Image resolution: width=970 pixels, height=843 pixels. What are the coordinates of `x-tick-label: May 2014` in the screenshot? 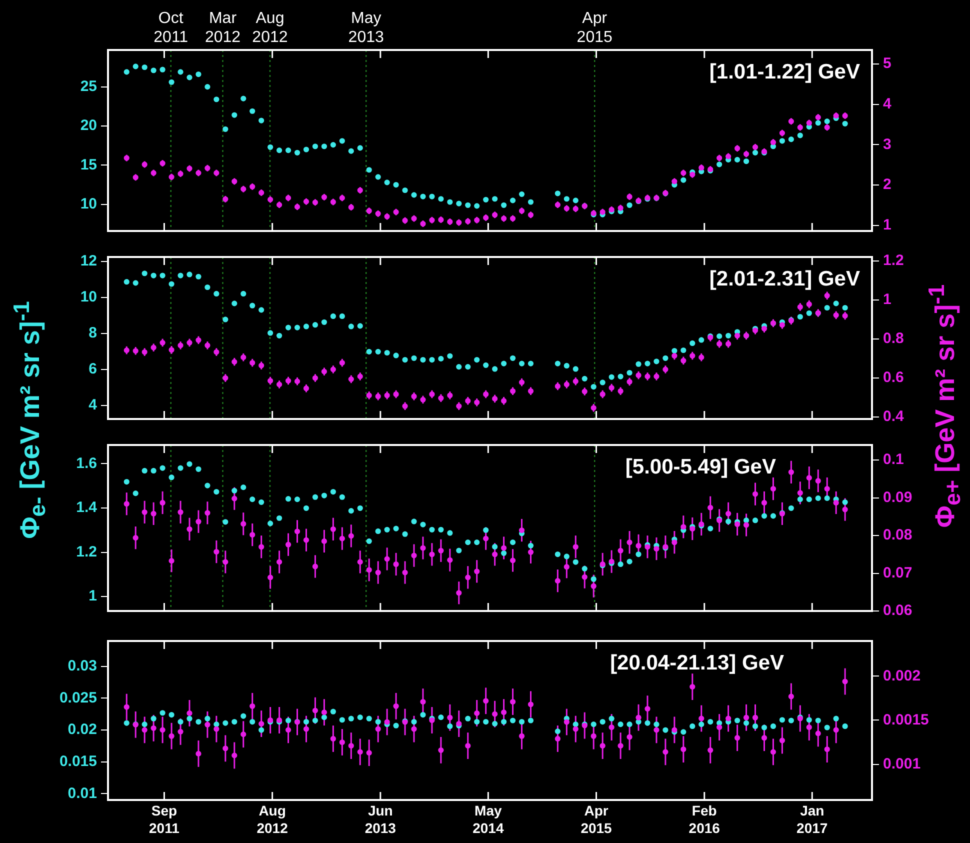 It's located at (488, 819).